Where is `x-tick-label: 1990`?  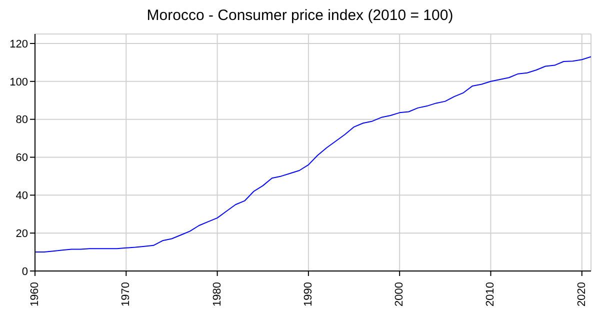 x-tick-label: 1990 is located at coordinates (308, 294).